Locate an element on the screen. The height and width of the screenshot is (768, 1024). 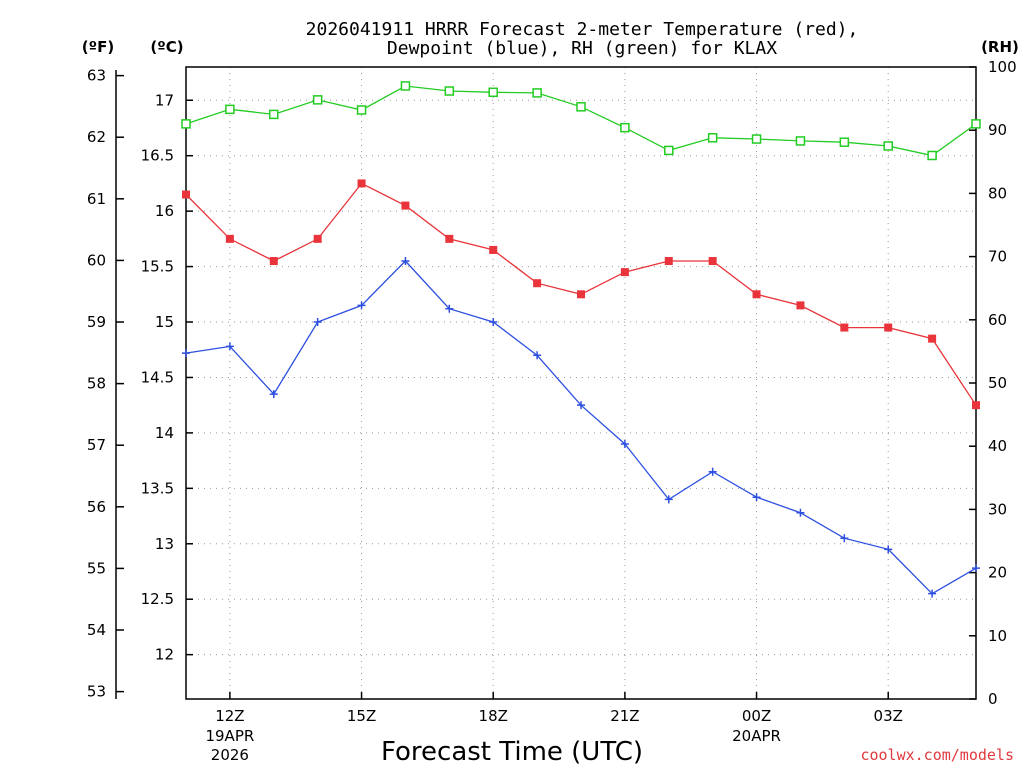
celsius-tick-label: 15.5 is located at coordinates (157, 267).